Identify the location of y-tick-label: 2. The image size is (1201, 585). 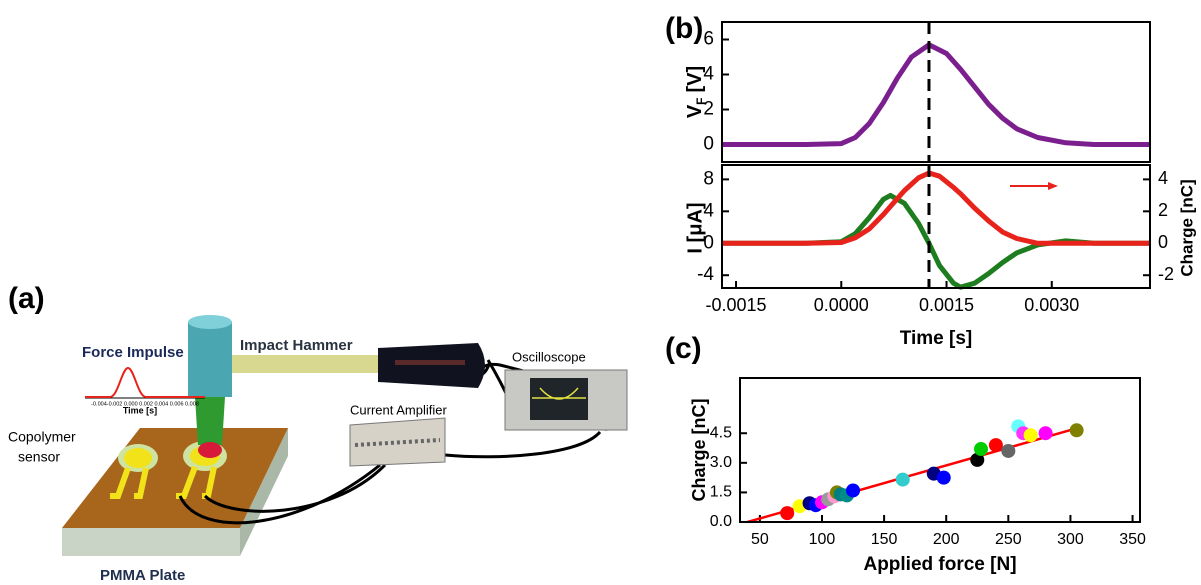
(708, 109).